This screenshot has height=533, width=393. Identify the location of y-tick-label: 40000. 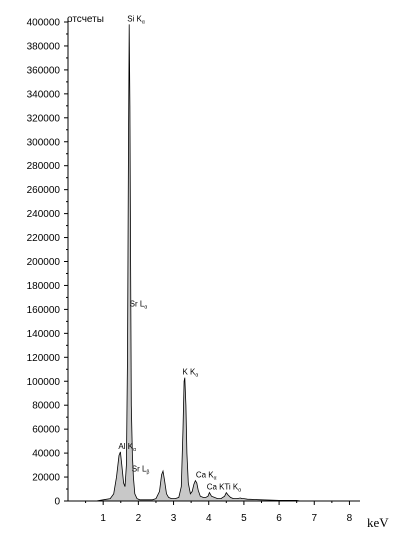
(46, 454).